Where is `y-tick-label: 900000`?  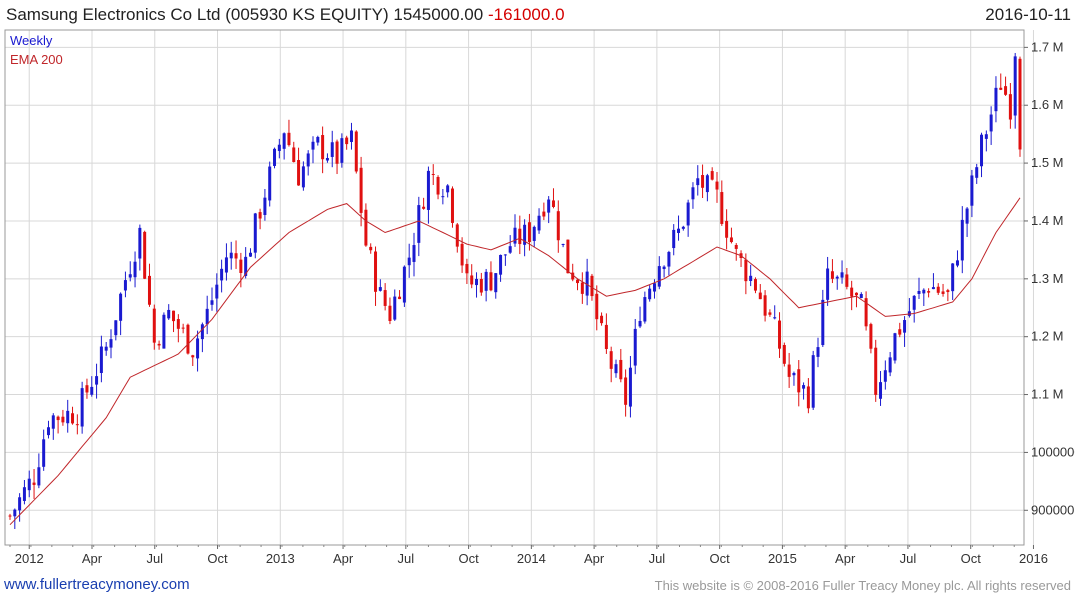
y-tick-label: 900000 is located at coordinates (1052, 509).